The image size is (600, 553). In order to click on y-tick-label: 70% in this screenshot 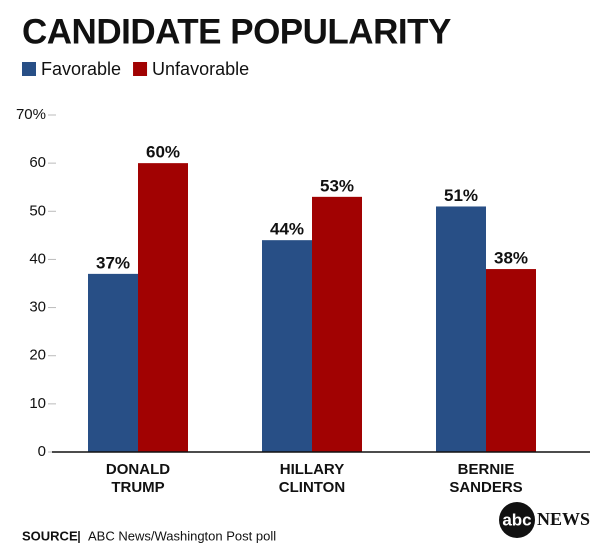, I will do `click(31, 114)`.